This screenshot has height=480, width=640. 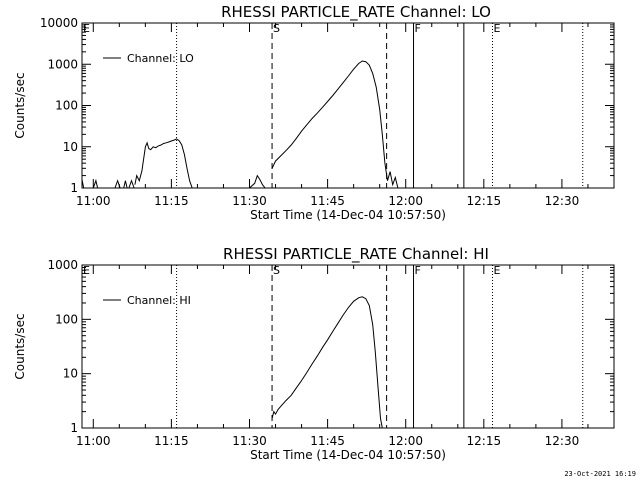 What do you see at coordinates (356, 254) in the screenshot?
I see `chart-title: RHESSI PARTICLE_RATE Channel: HI` at bounding box center [356, 254].